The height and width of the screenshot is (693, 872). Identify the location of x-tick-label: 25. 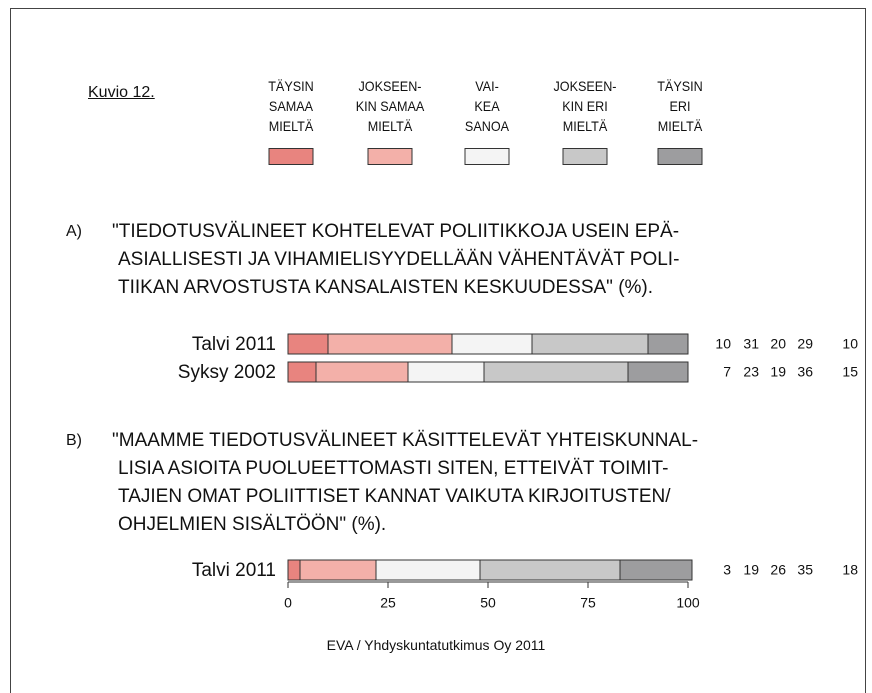
(388, 603).